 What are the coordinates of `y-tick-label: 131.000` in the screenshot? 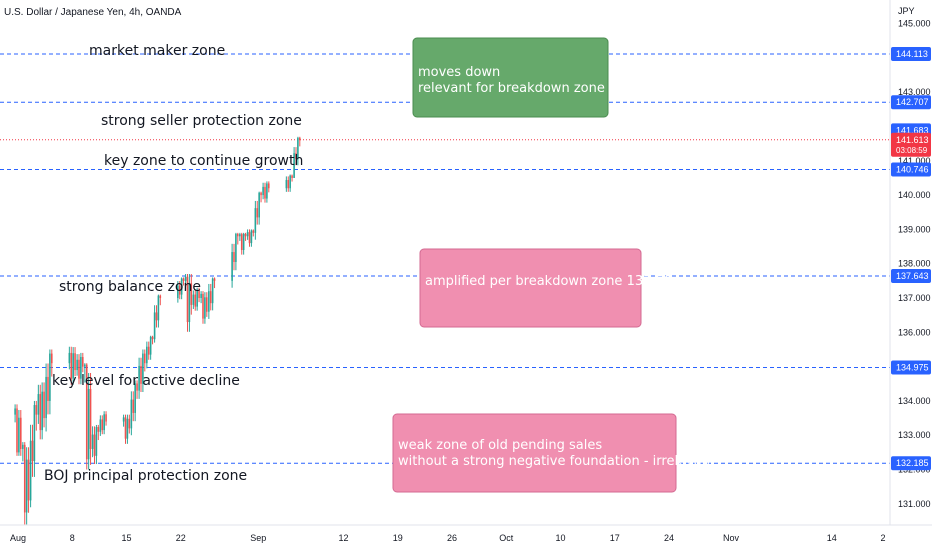 It's located at (914, 504).